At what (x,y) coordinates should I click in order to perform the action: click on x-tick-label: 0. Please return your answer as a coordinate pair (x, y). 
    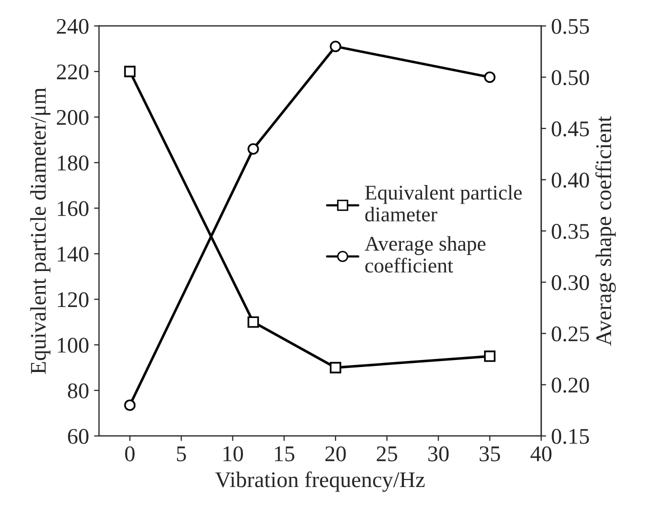
    Looking at the image, I should click on (130, 454).